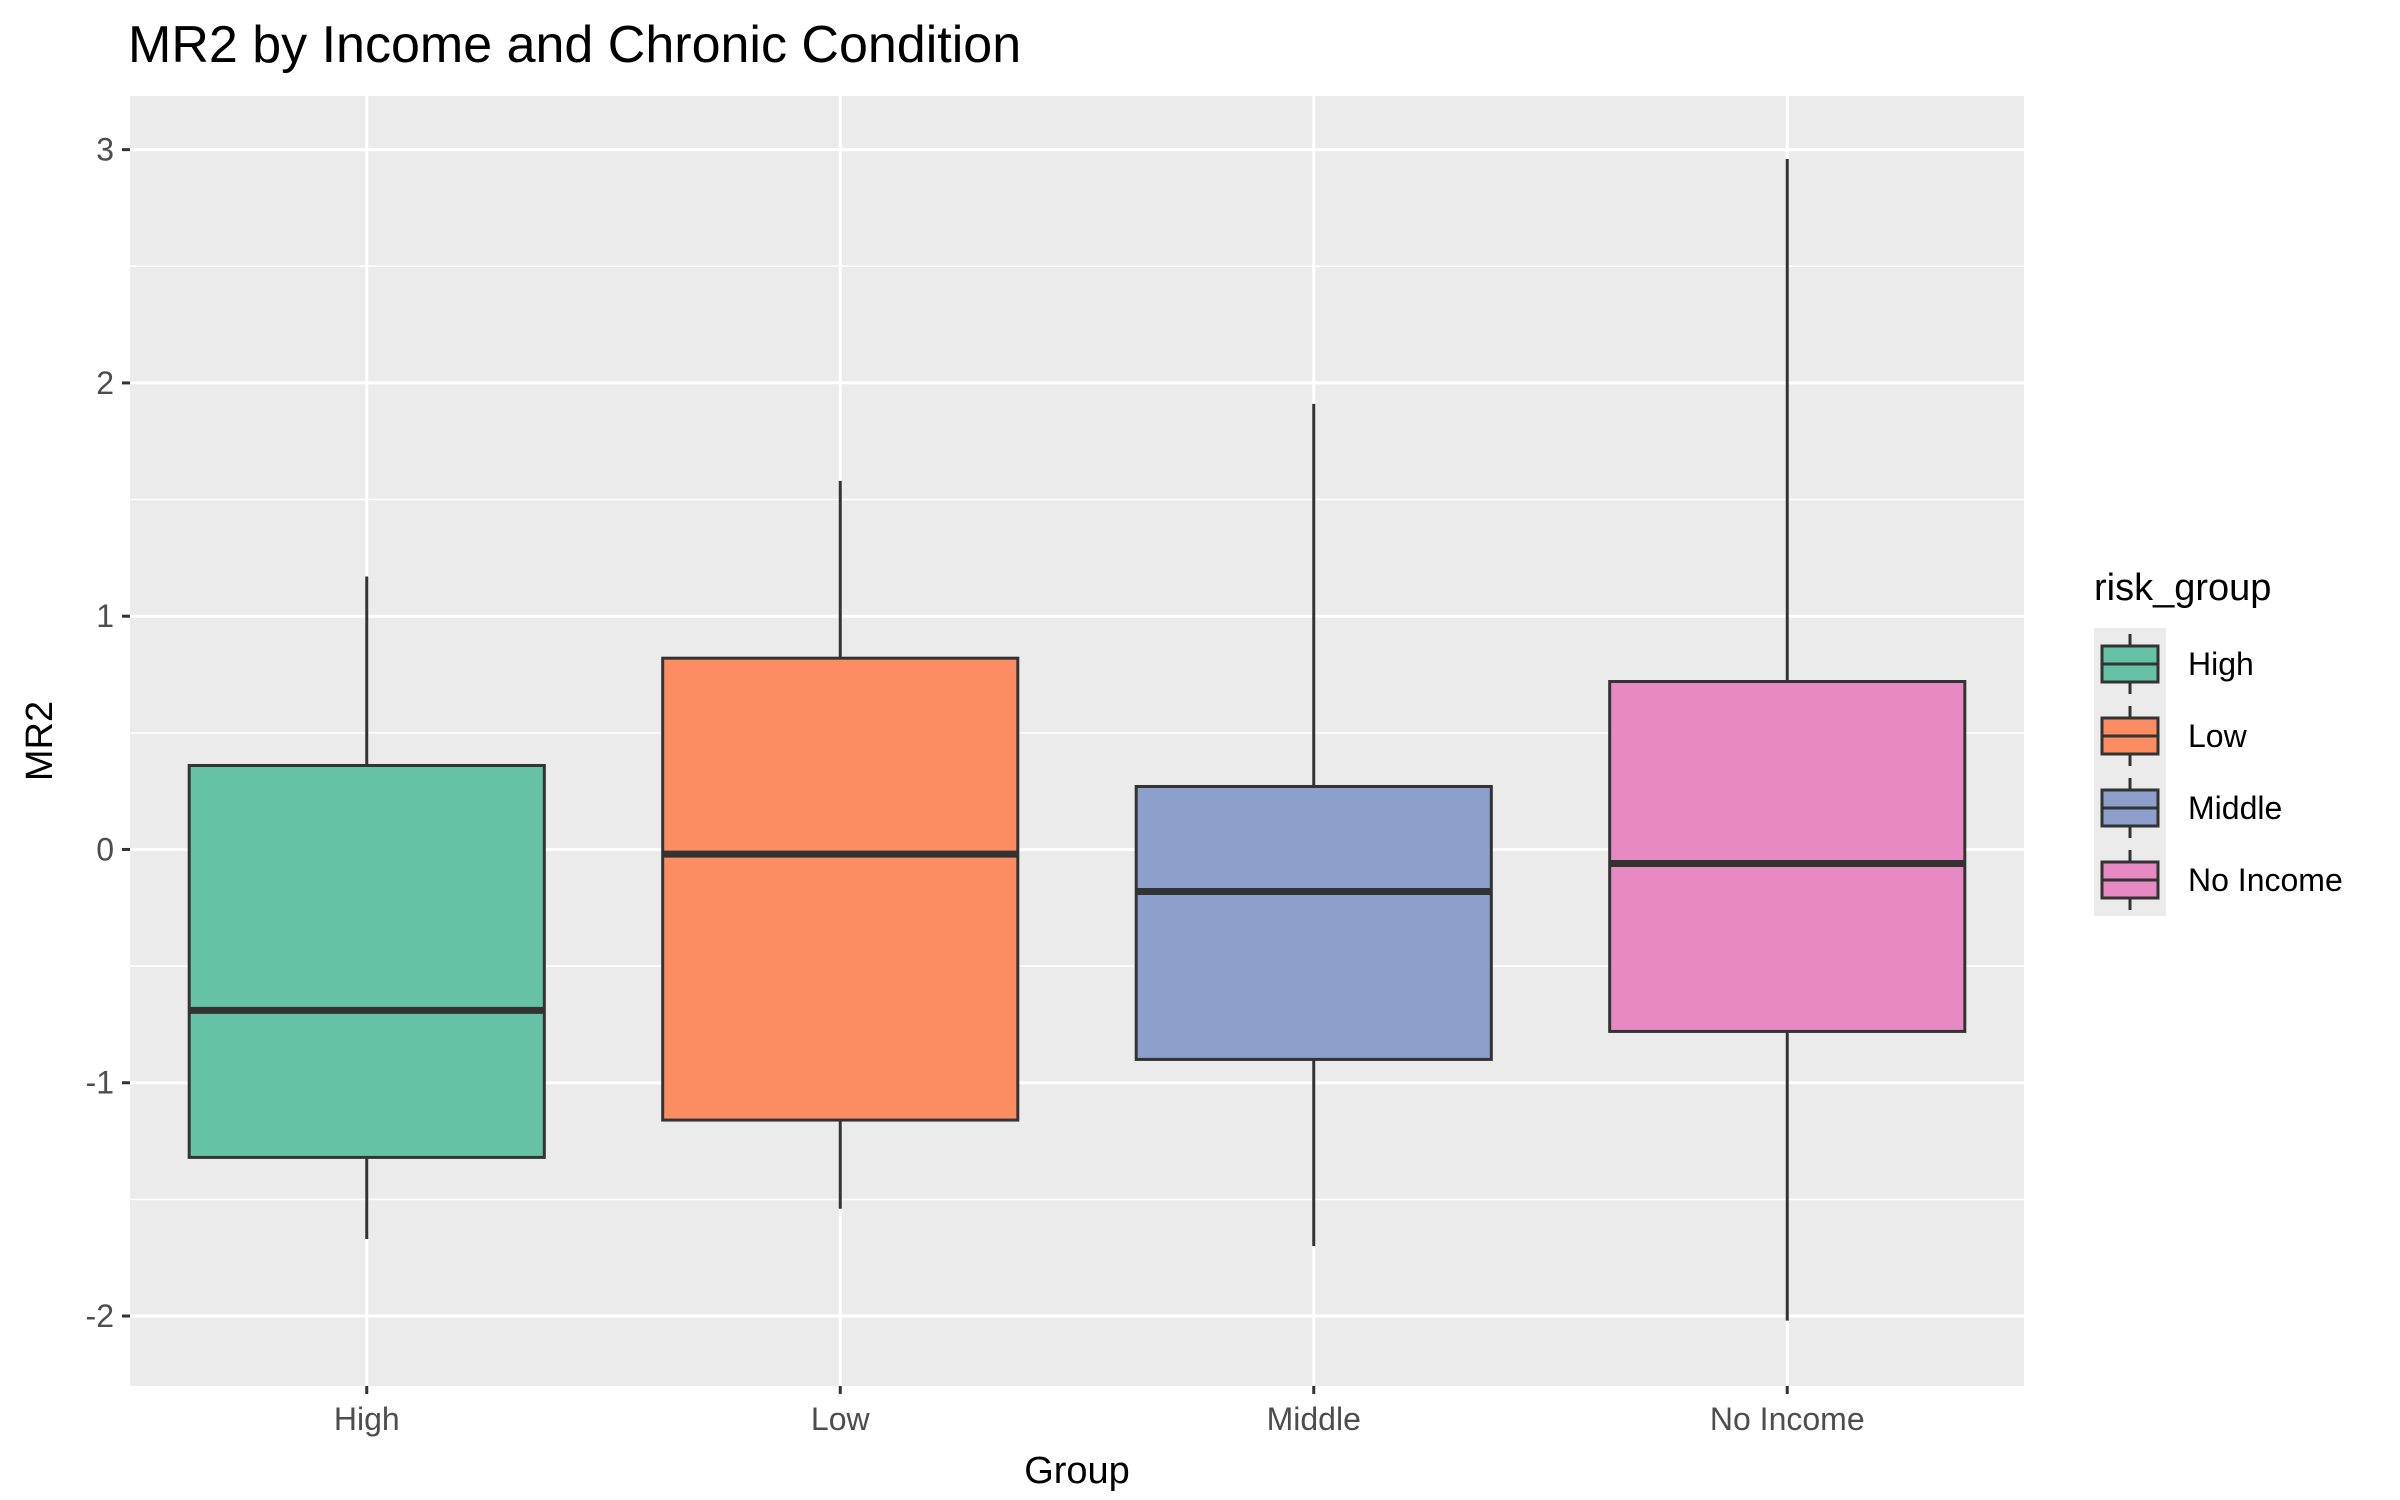 Image resolution: width=2400 pixels, height=1500 pixels. What do you see at coordinates (105, 849) in the screenshot?
I see `y-tick-label: 0` at bounding box center [105, 849].